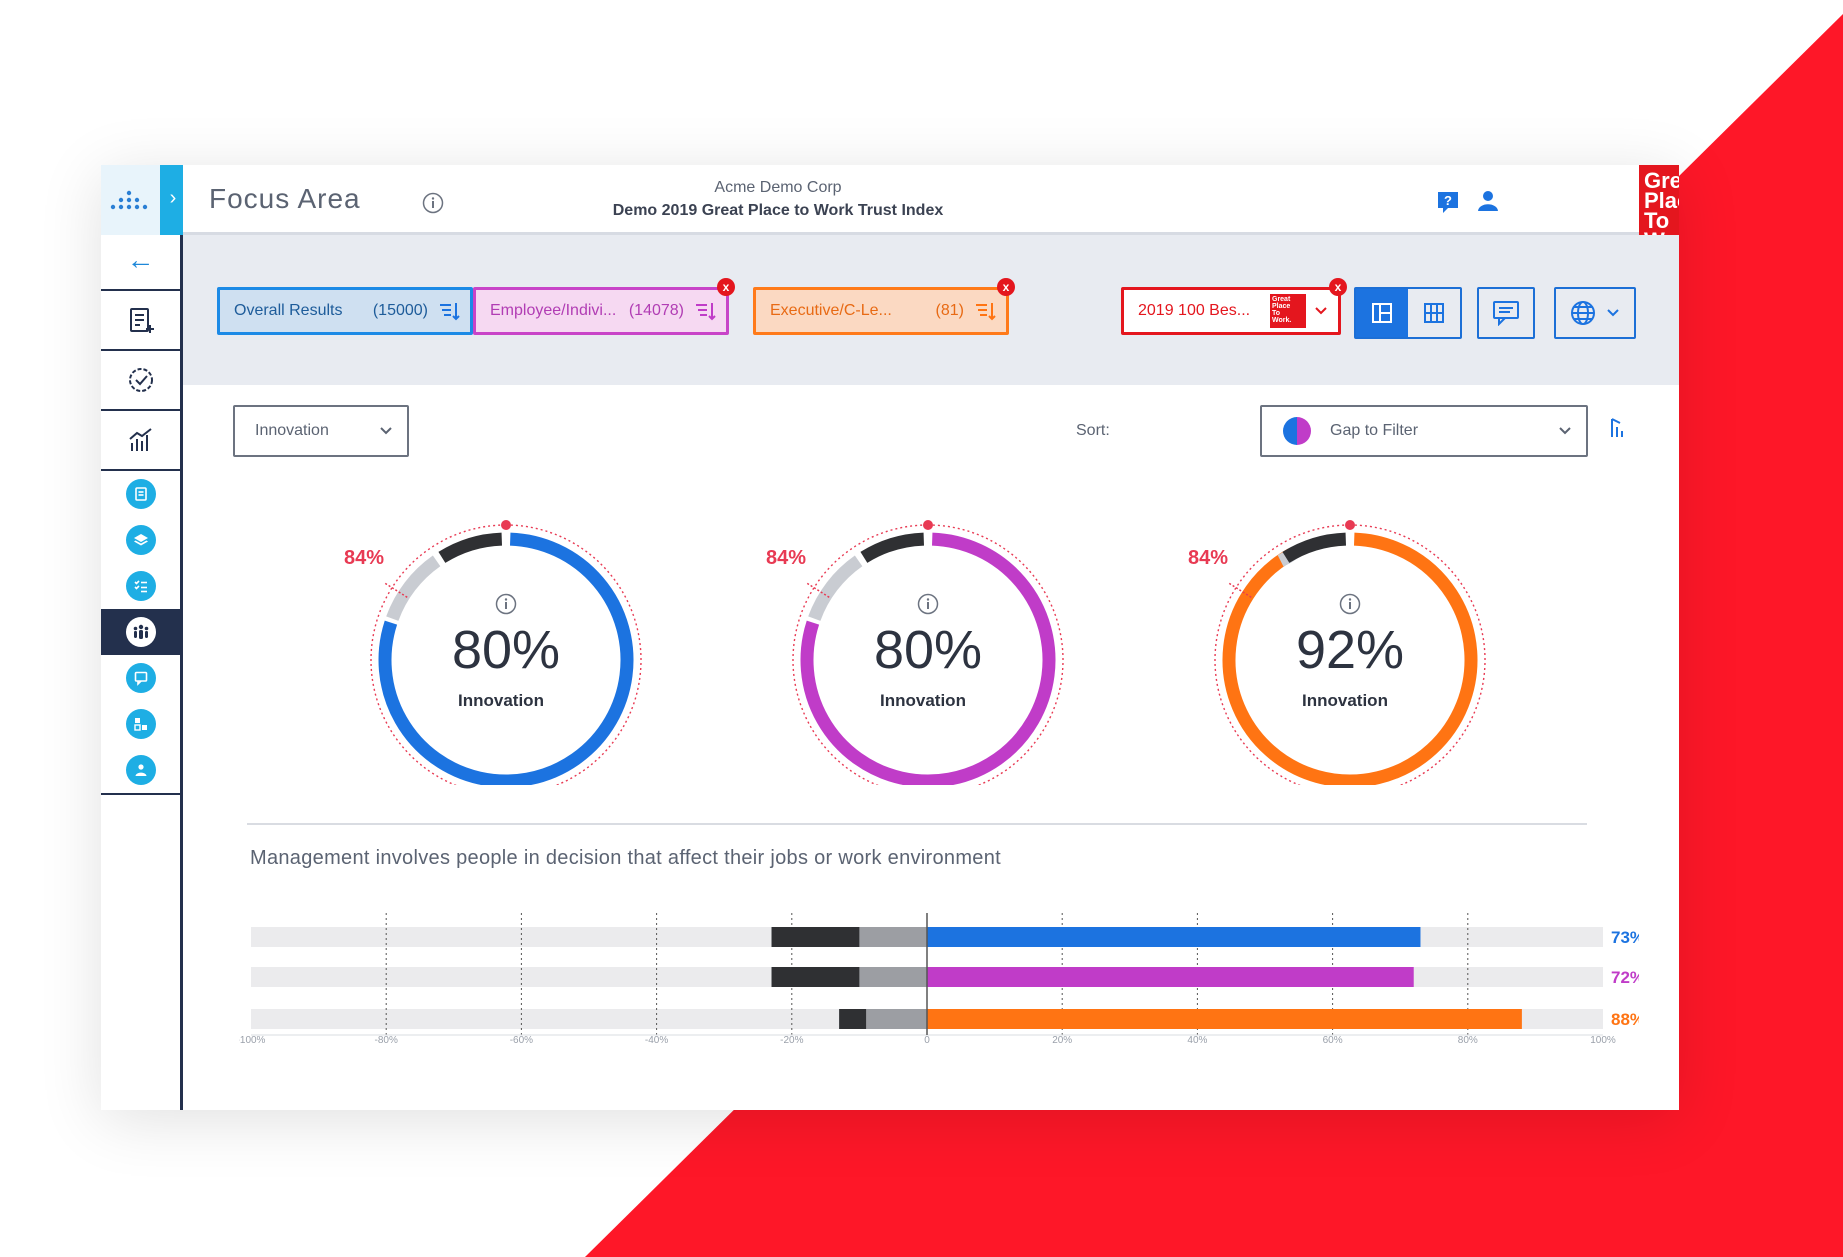  I want to click on x-tick-label: 40%, so click(1197, 1040).